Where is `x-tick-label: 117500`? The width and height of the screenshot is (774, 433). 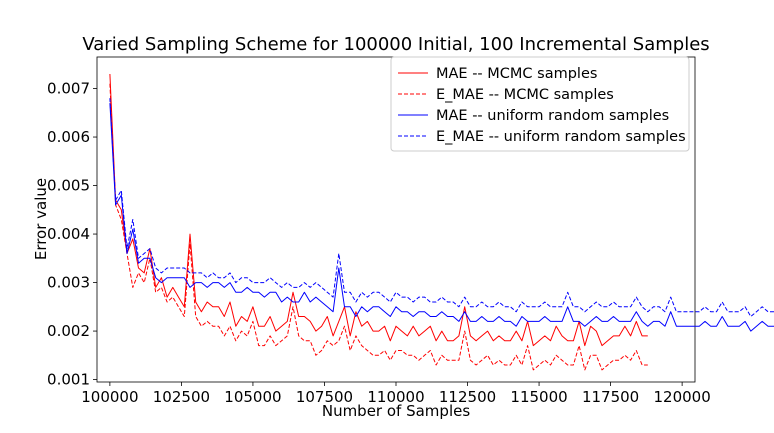
x-tick-label: 117500 is located at coordinates (610, 397).